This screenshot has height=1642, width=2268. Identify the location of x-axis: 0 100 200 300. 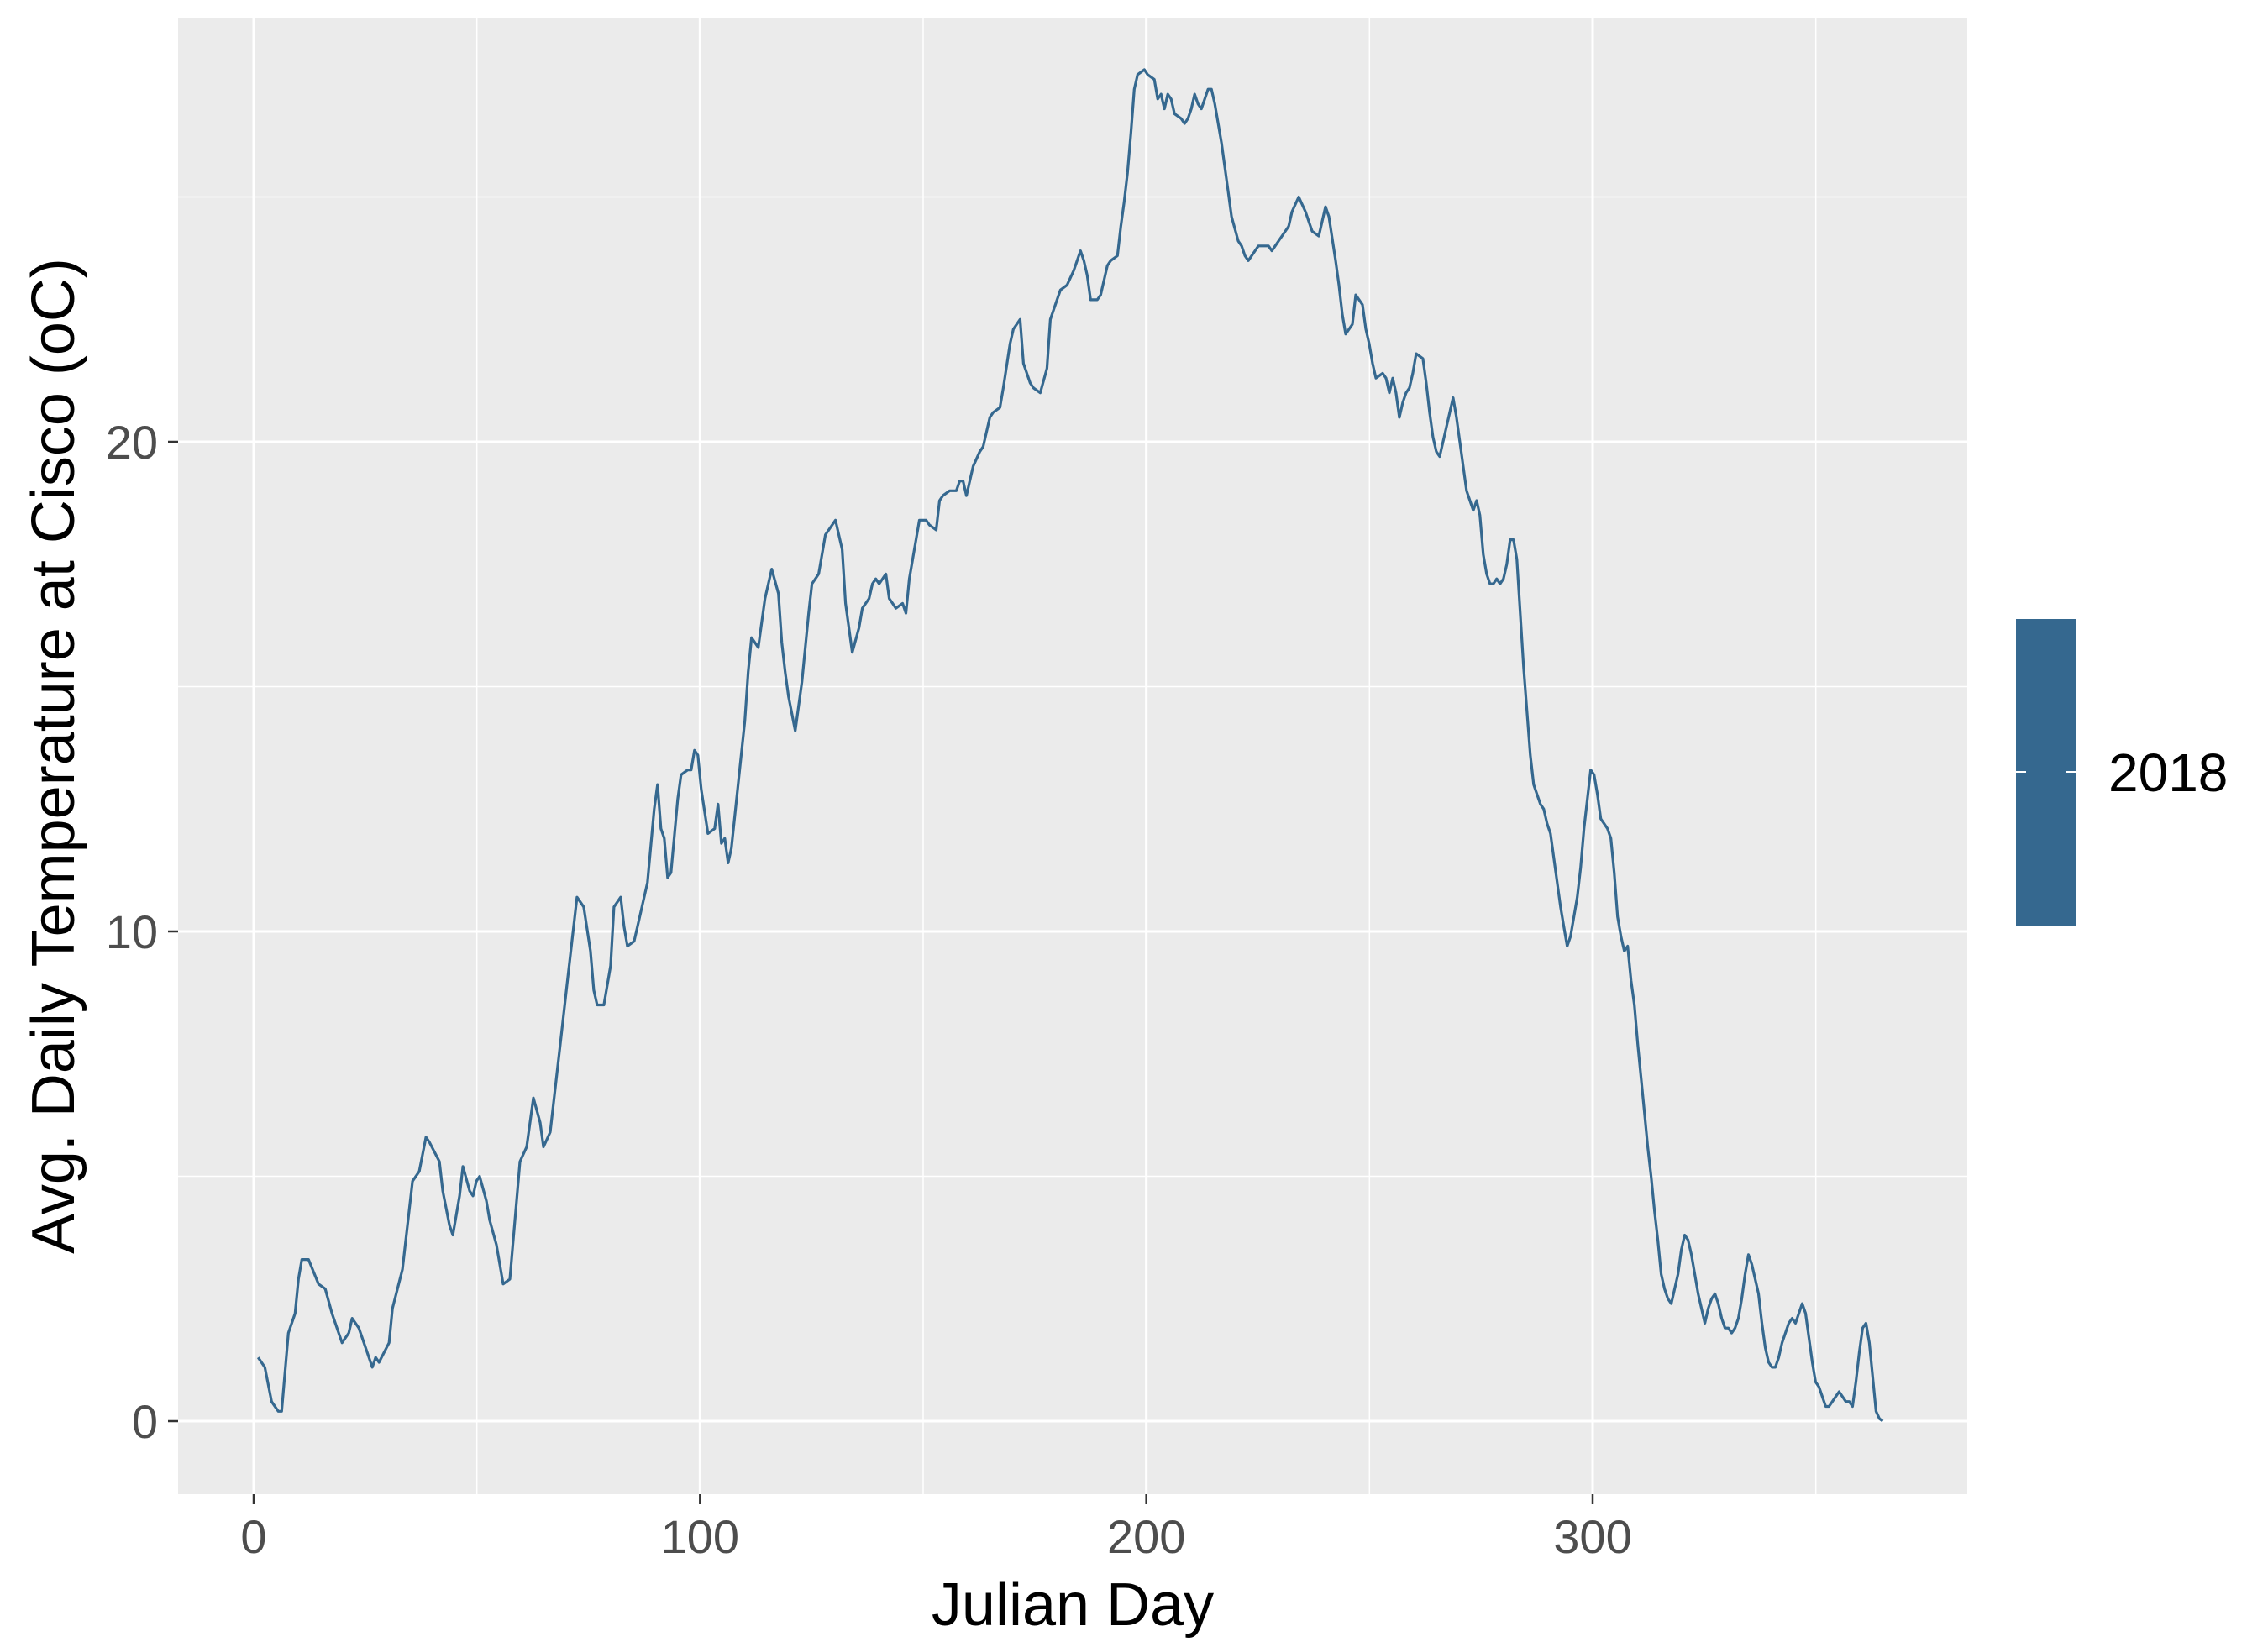
(936, 1529).